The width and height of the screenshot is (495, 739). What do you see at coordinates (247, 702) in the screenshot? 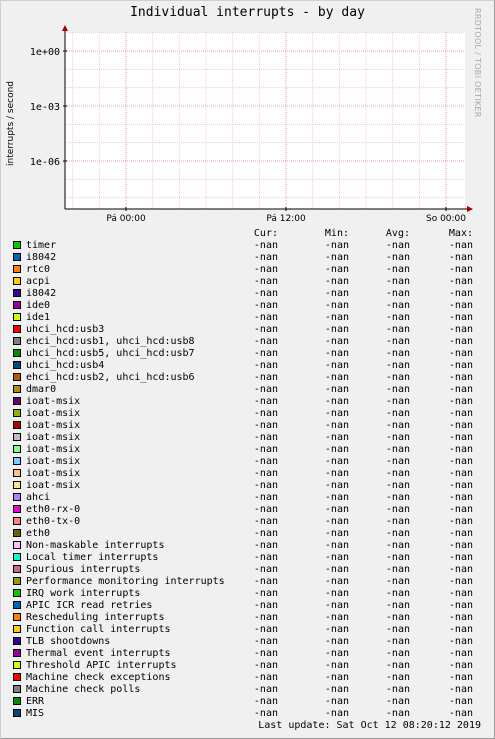
I see `legend-row: ERR -nan -nan -nan -nan` at bounding box center [247, 702].